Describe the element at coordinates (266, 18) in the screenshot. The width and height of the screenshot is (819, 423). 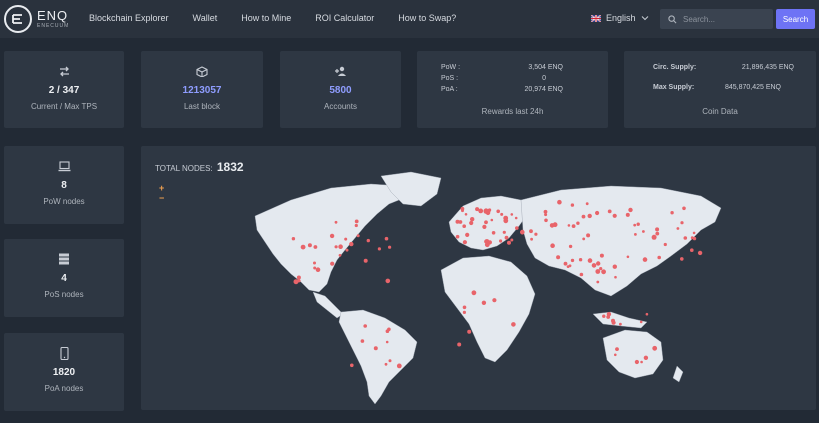
I see `nav-how-to-mine: How to Mine` at that location.